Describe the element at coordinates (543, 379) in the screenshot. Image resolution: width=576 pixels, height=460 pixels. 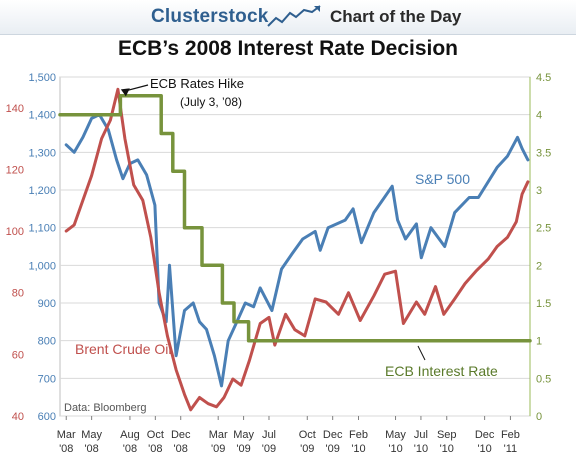
I see `rate-tick-label: 0.5` at that location.